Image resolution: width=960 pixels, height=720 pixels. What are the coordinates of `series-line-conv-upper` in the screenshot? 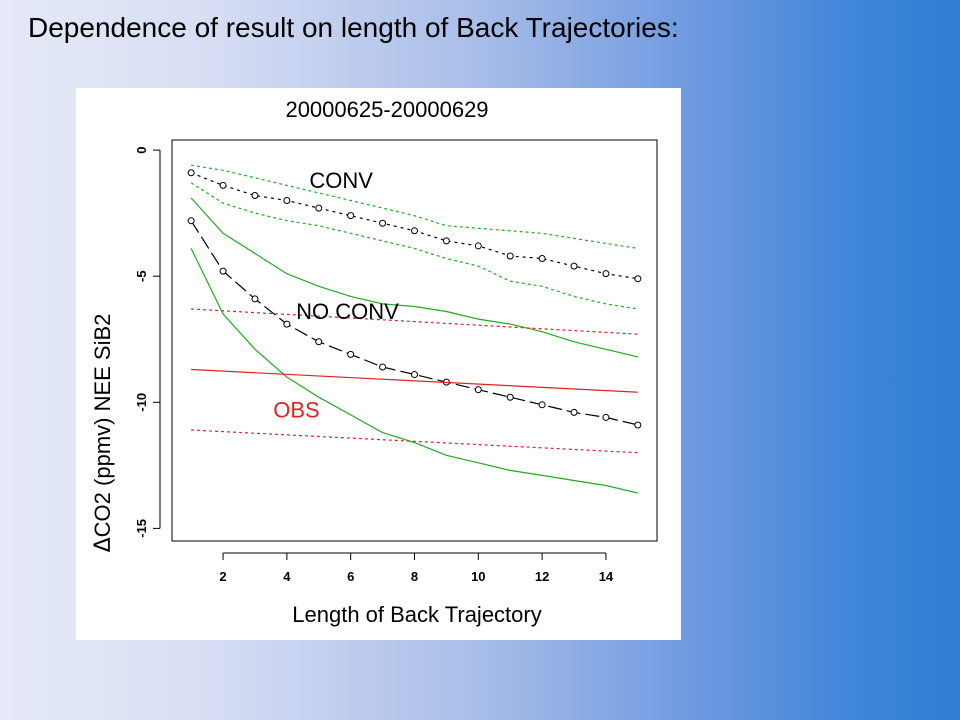 It's located at (414, 206).